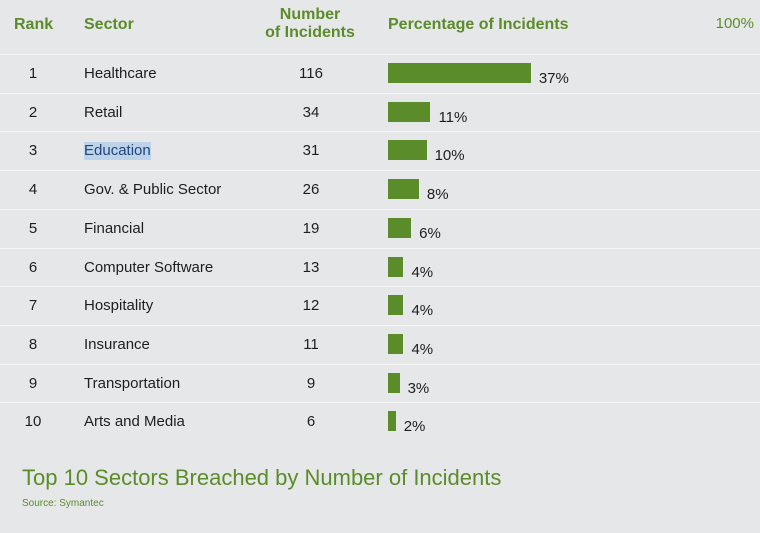  I want to click on table-row: 3 Education 31 10%, so click(380, 150).